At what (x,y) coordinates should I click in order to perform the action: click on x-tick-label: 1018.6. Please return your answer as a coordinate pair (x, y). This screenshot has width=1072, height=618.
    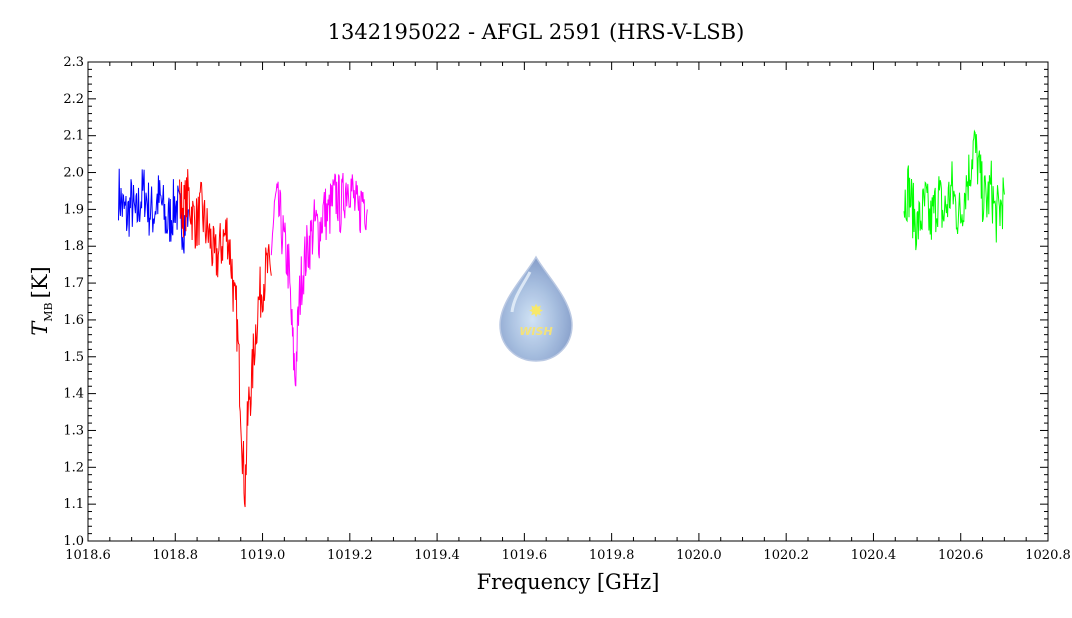
    Looking at the image, I should click on (88, 555).